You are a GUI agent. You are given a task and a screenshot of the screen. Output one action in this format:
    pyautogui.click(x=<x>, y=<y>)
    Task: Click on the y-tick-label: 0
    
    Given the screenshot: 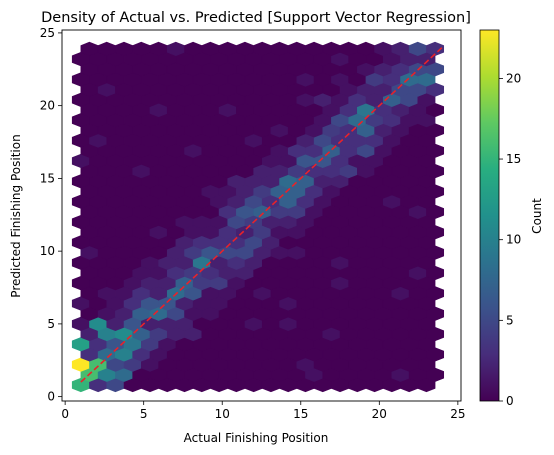 What is the action you would take?
    pyautogui.click(x=51, y=397)
    